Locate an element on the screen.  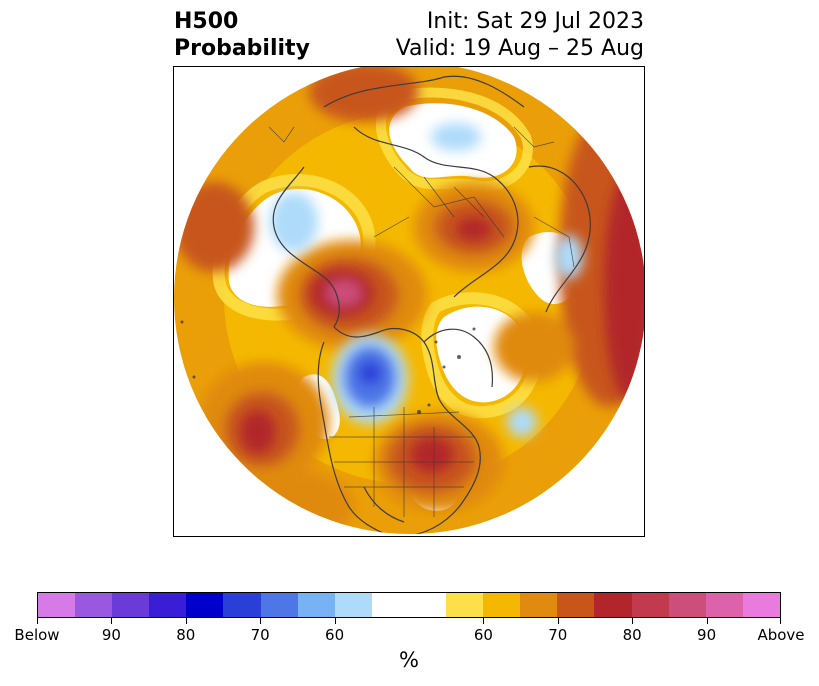
title-quantity: Probability is located at coordinates (242, 48).